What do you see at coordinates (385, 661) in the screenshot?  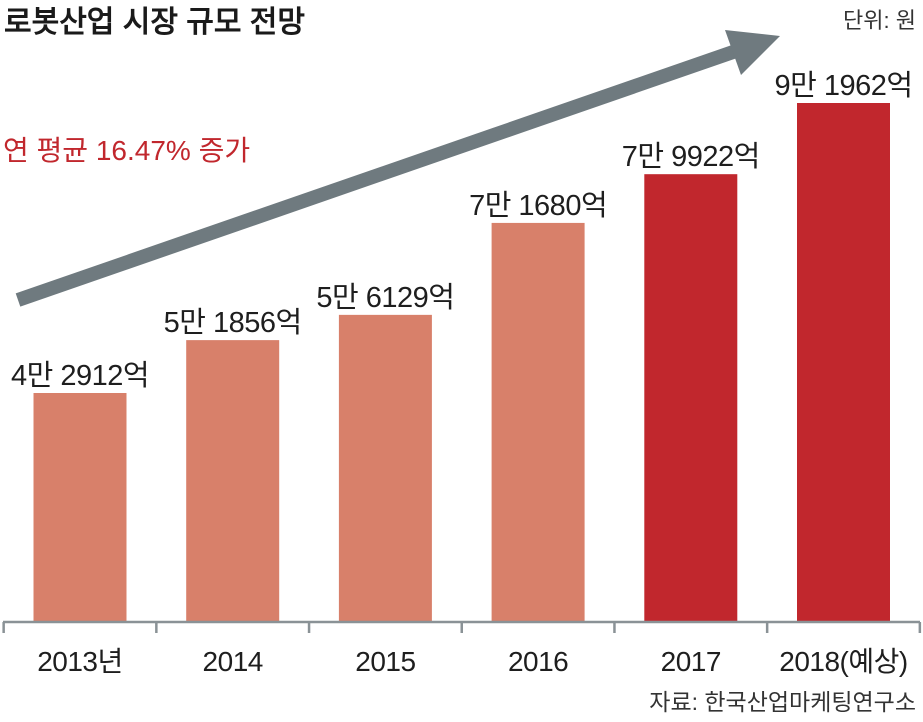 I see `x-tick-label: 2015` at bounding box center [385, 661].